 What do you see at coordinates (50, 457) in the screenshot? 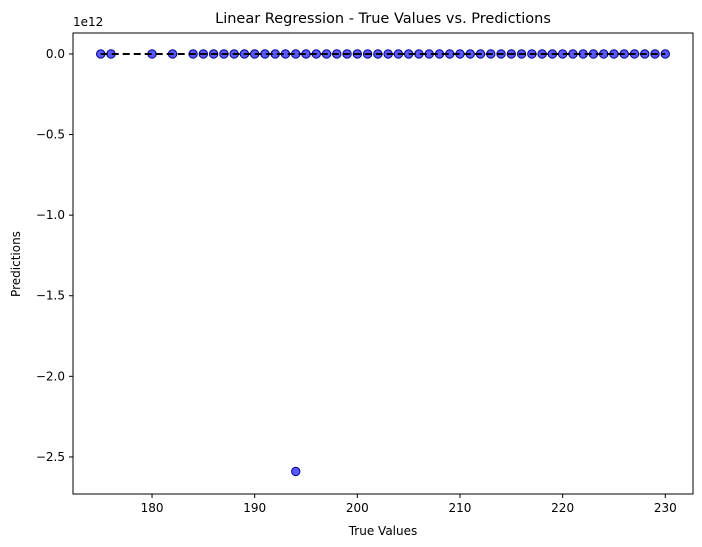
I see `y-tick-label: −2.5` at bounding box center [50, 457].